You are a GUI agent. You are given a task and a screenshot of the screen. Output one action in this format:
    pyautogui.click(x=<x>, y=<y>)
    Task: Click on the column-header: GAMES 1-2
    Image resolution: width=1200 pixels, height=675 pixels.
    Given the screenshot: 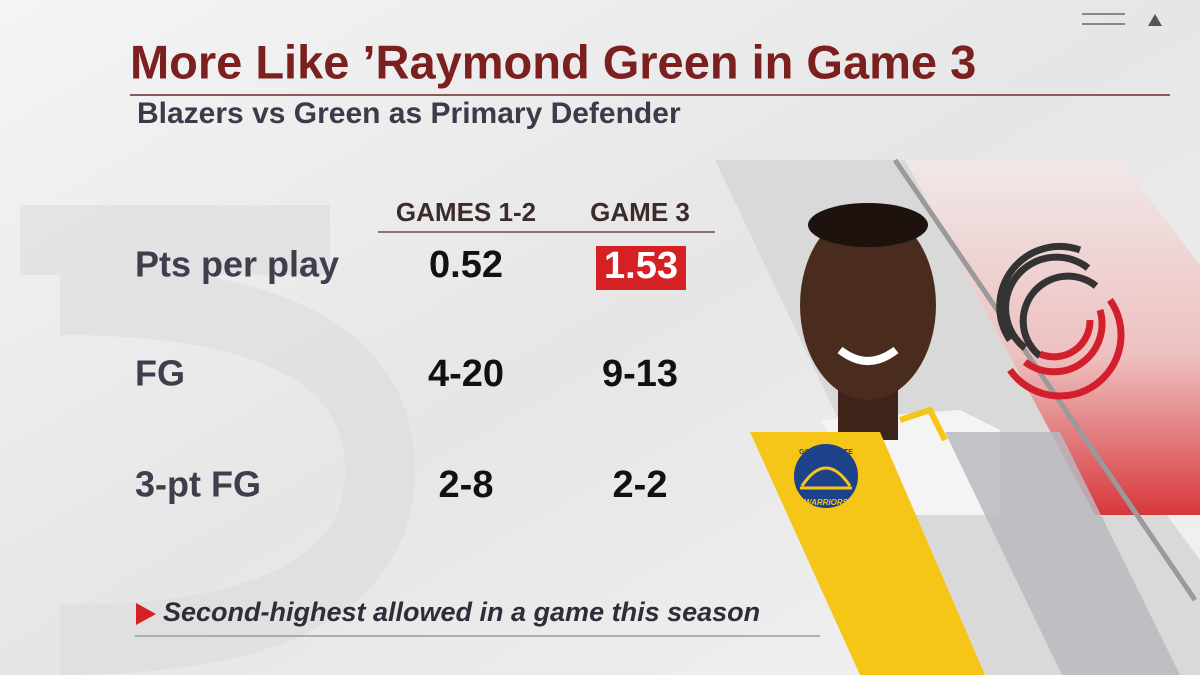 What is the action you would take?
    pyautogui.click(x=466, y=212)
    